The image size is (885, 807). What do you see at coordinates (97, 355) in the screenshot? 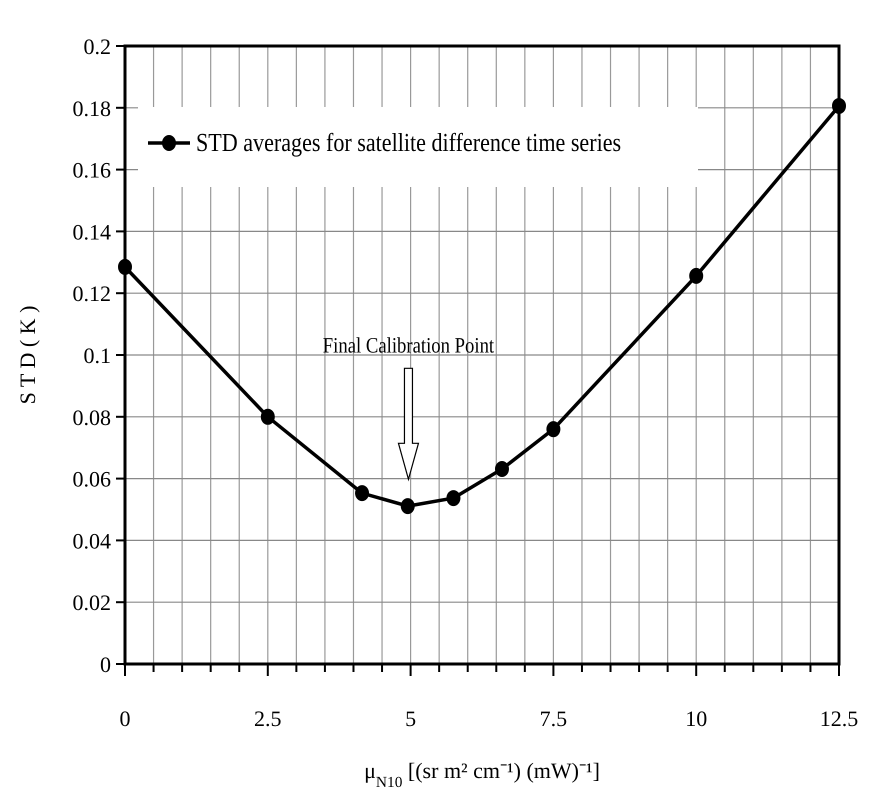
I see `y-tick-label: 0.1` at bounding box center [97, 355].